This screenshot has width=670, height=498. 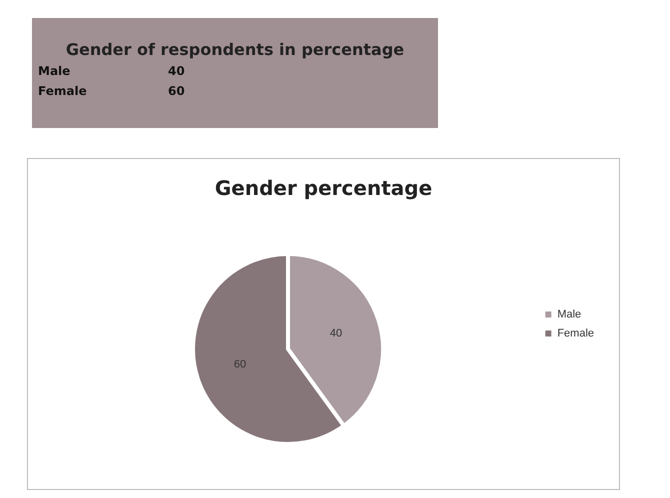 I want to click on data-label: 40, so click(x=336, y=333).